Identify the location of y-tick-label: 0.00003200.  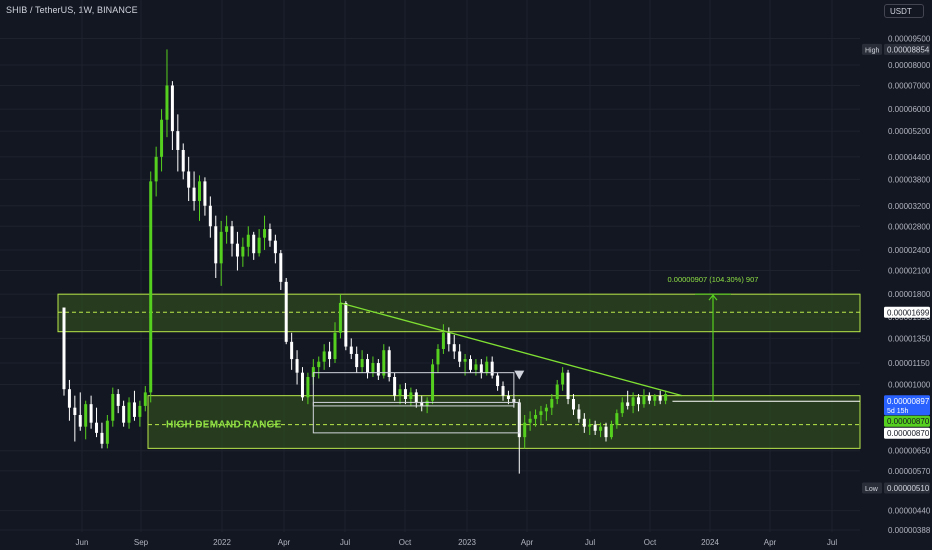
(909, 206).